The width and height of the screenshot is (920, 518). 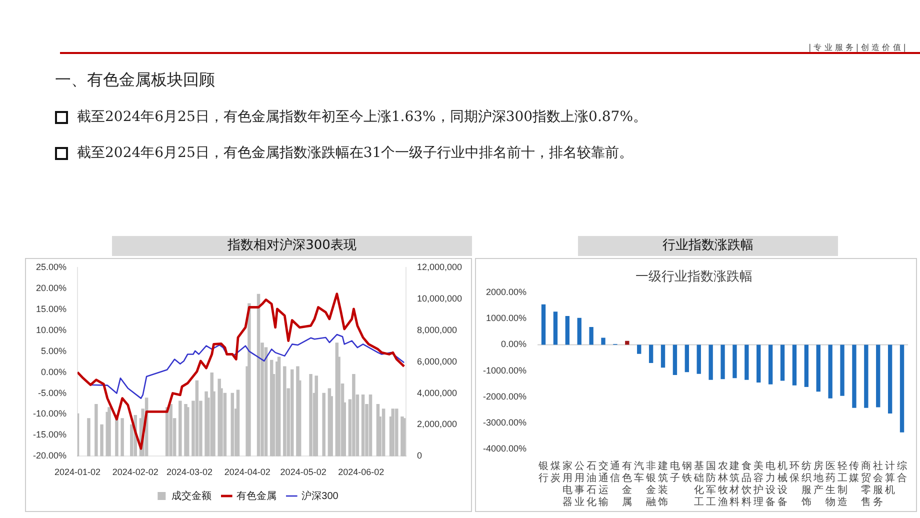 What do you see at coordinates (694, 276) in the screenshot?
I see `chart-subtitle: 一级行业指数涨跌幅` at bounding box center [694, 276].